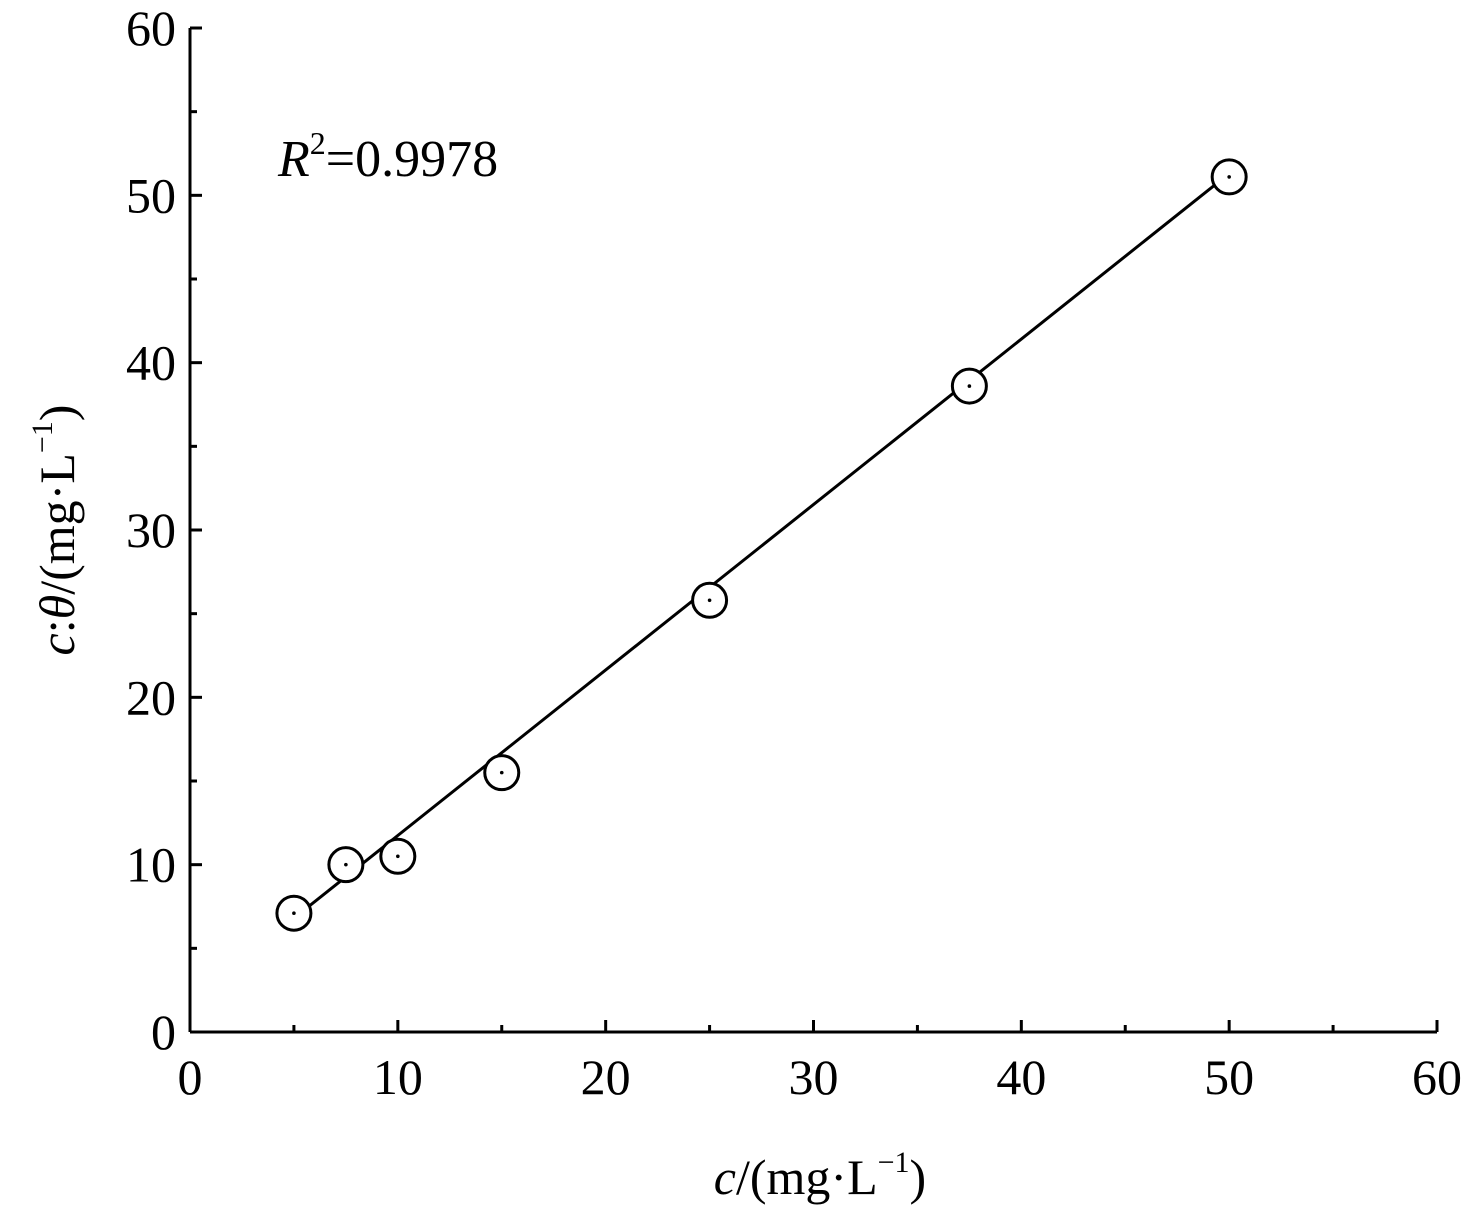  I want to click on y-axis-label-sep: :, so click(57, 626).